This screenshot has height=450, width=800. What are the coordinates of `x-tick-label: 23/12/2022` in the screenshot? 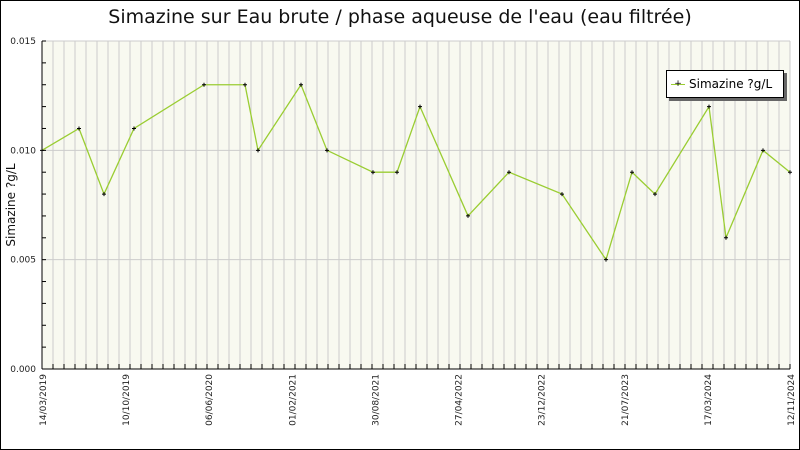 It's located at (543, 400).